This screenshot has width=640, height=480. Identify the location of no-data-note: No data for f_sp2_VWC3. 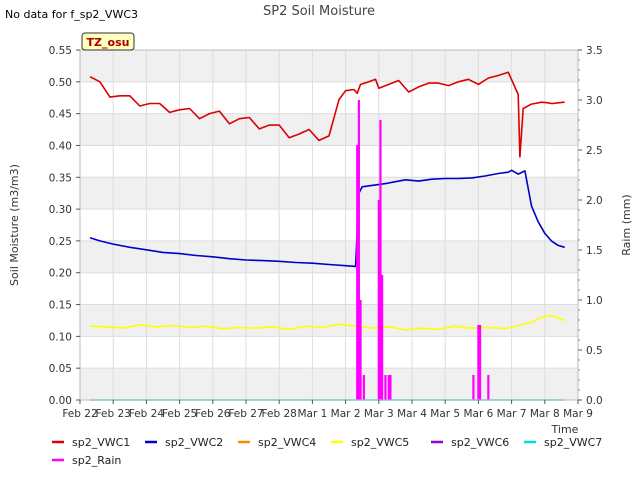
(71, 14).